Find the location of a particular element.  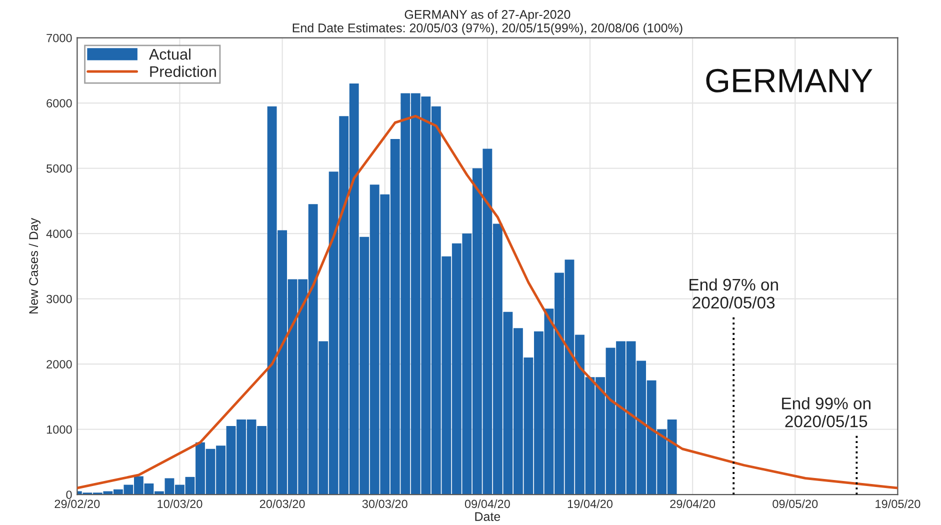

x-tick-label: 29/02/20 is located at coordinates (77, 503).